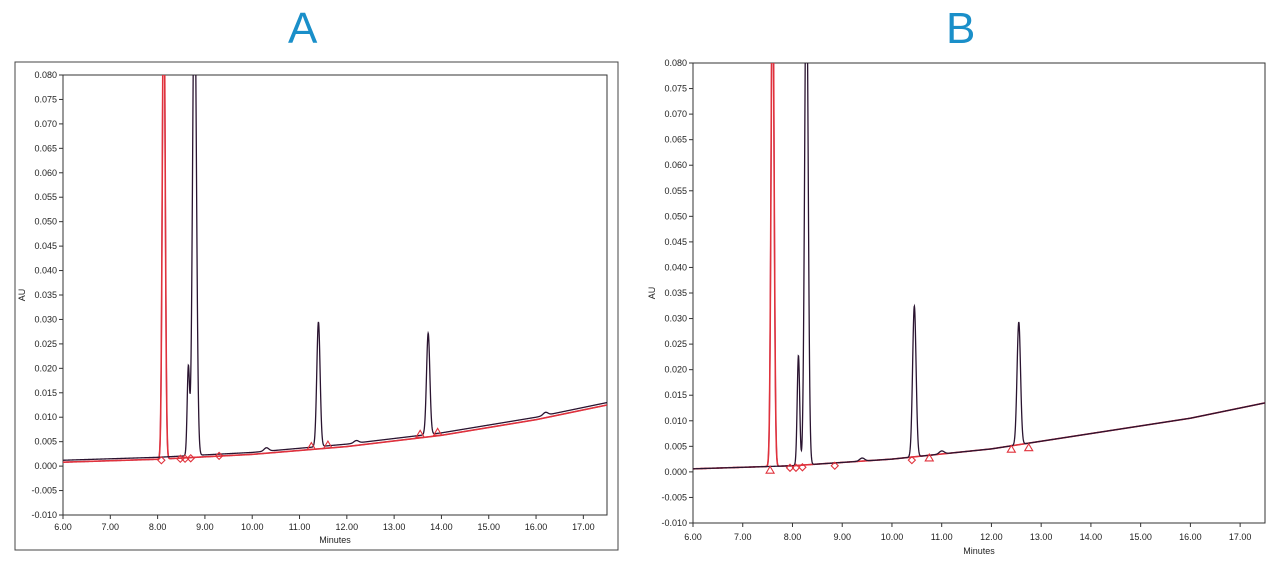 The width and height of the screenshot is (1280, 567). Describe the element at coordinates (303, 28) in the screenshot. I see `panel-a-title: A` at that location.